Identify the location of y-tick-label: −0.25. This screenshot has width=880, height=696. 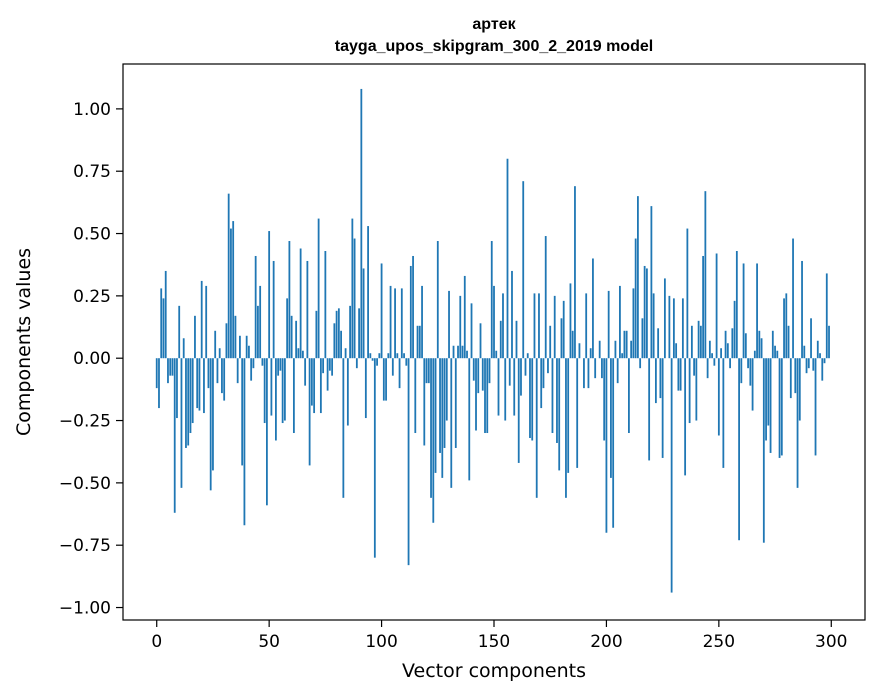
(85, 422).